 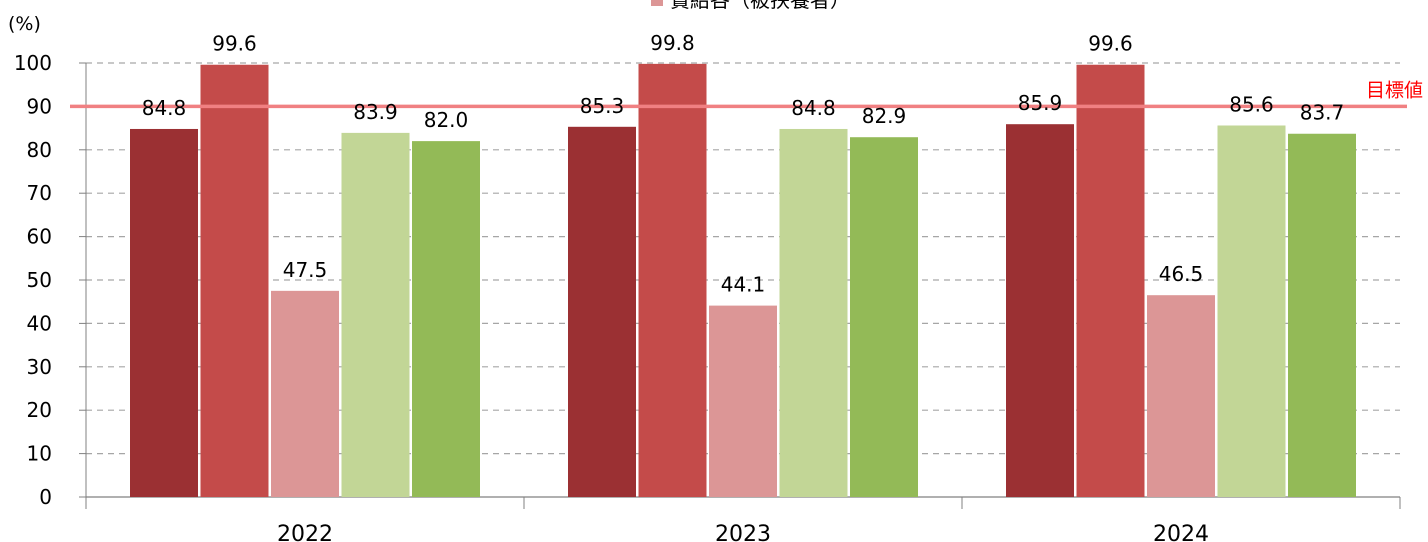 What do you see at coordinates (743, 285) in the screenshot?
I see `data-label: 44.1` at bounding box center [743, 285].